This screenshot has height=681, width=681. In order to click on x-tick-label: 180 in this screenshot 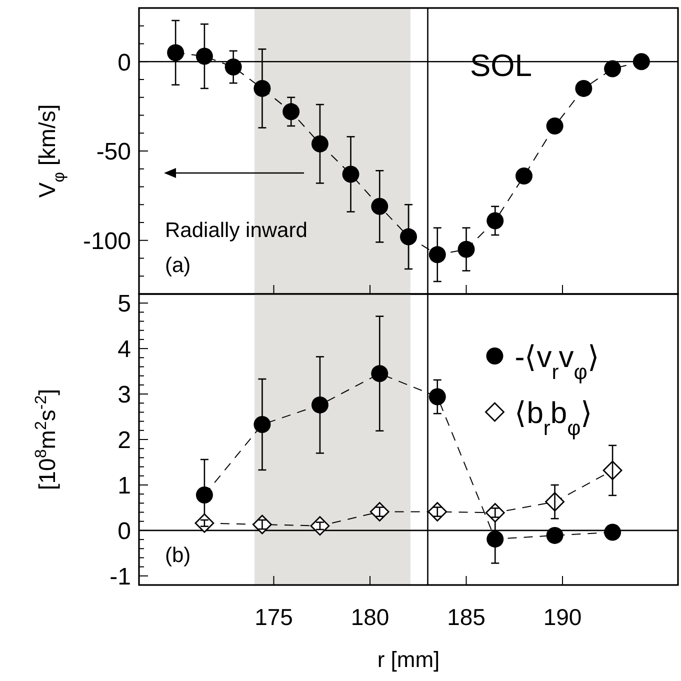, I will do `click(370, 617)`.